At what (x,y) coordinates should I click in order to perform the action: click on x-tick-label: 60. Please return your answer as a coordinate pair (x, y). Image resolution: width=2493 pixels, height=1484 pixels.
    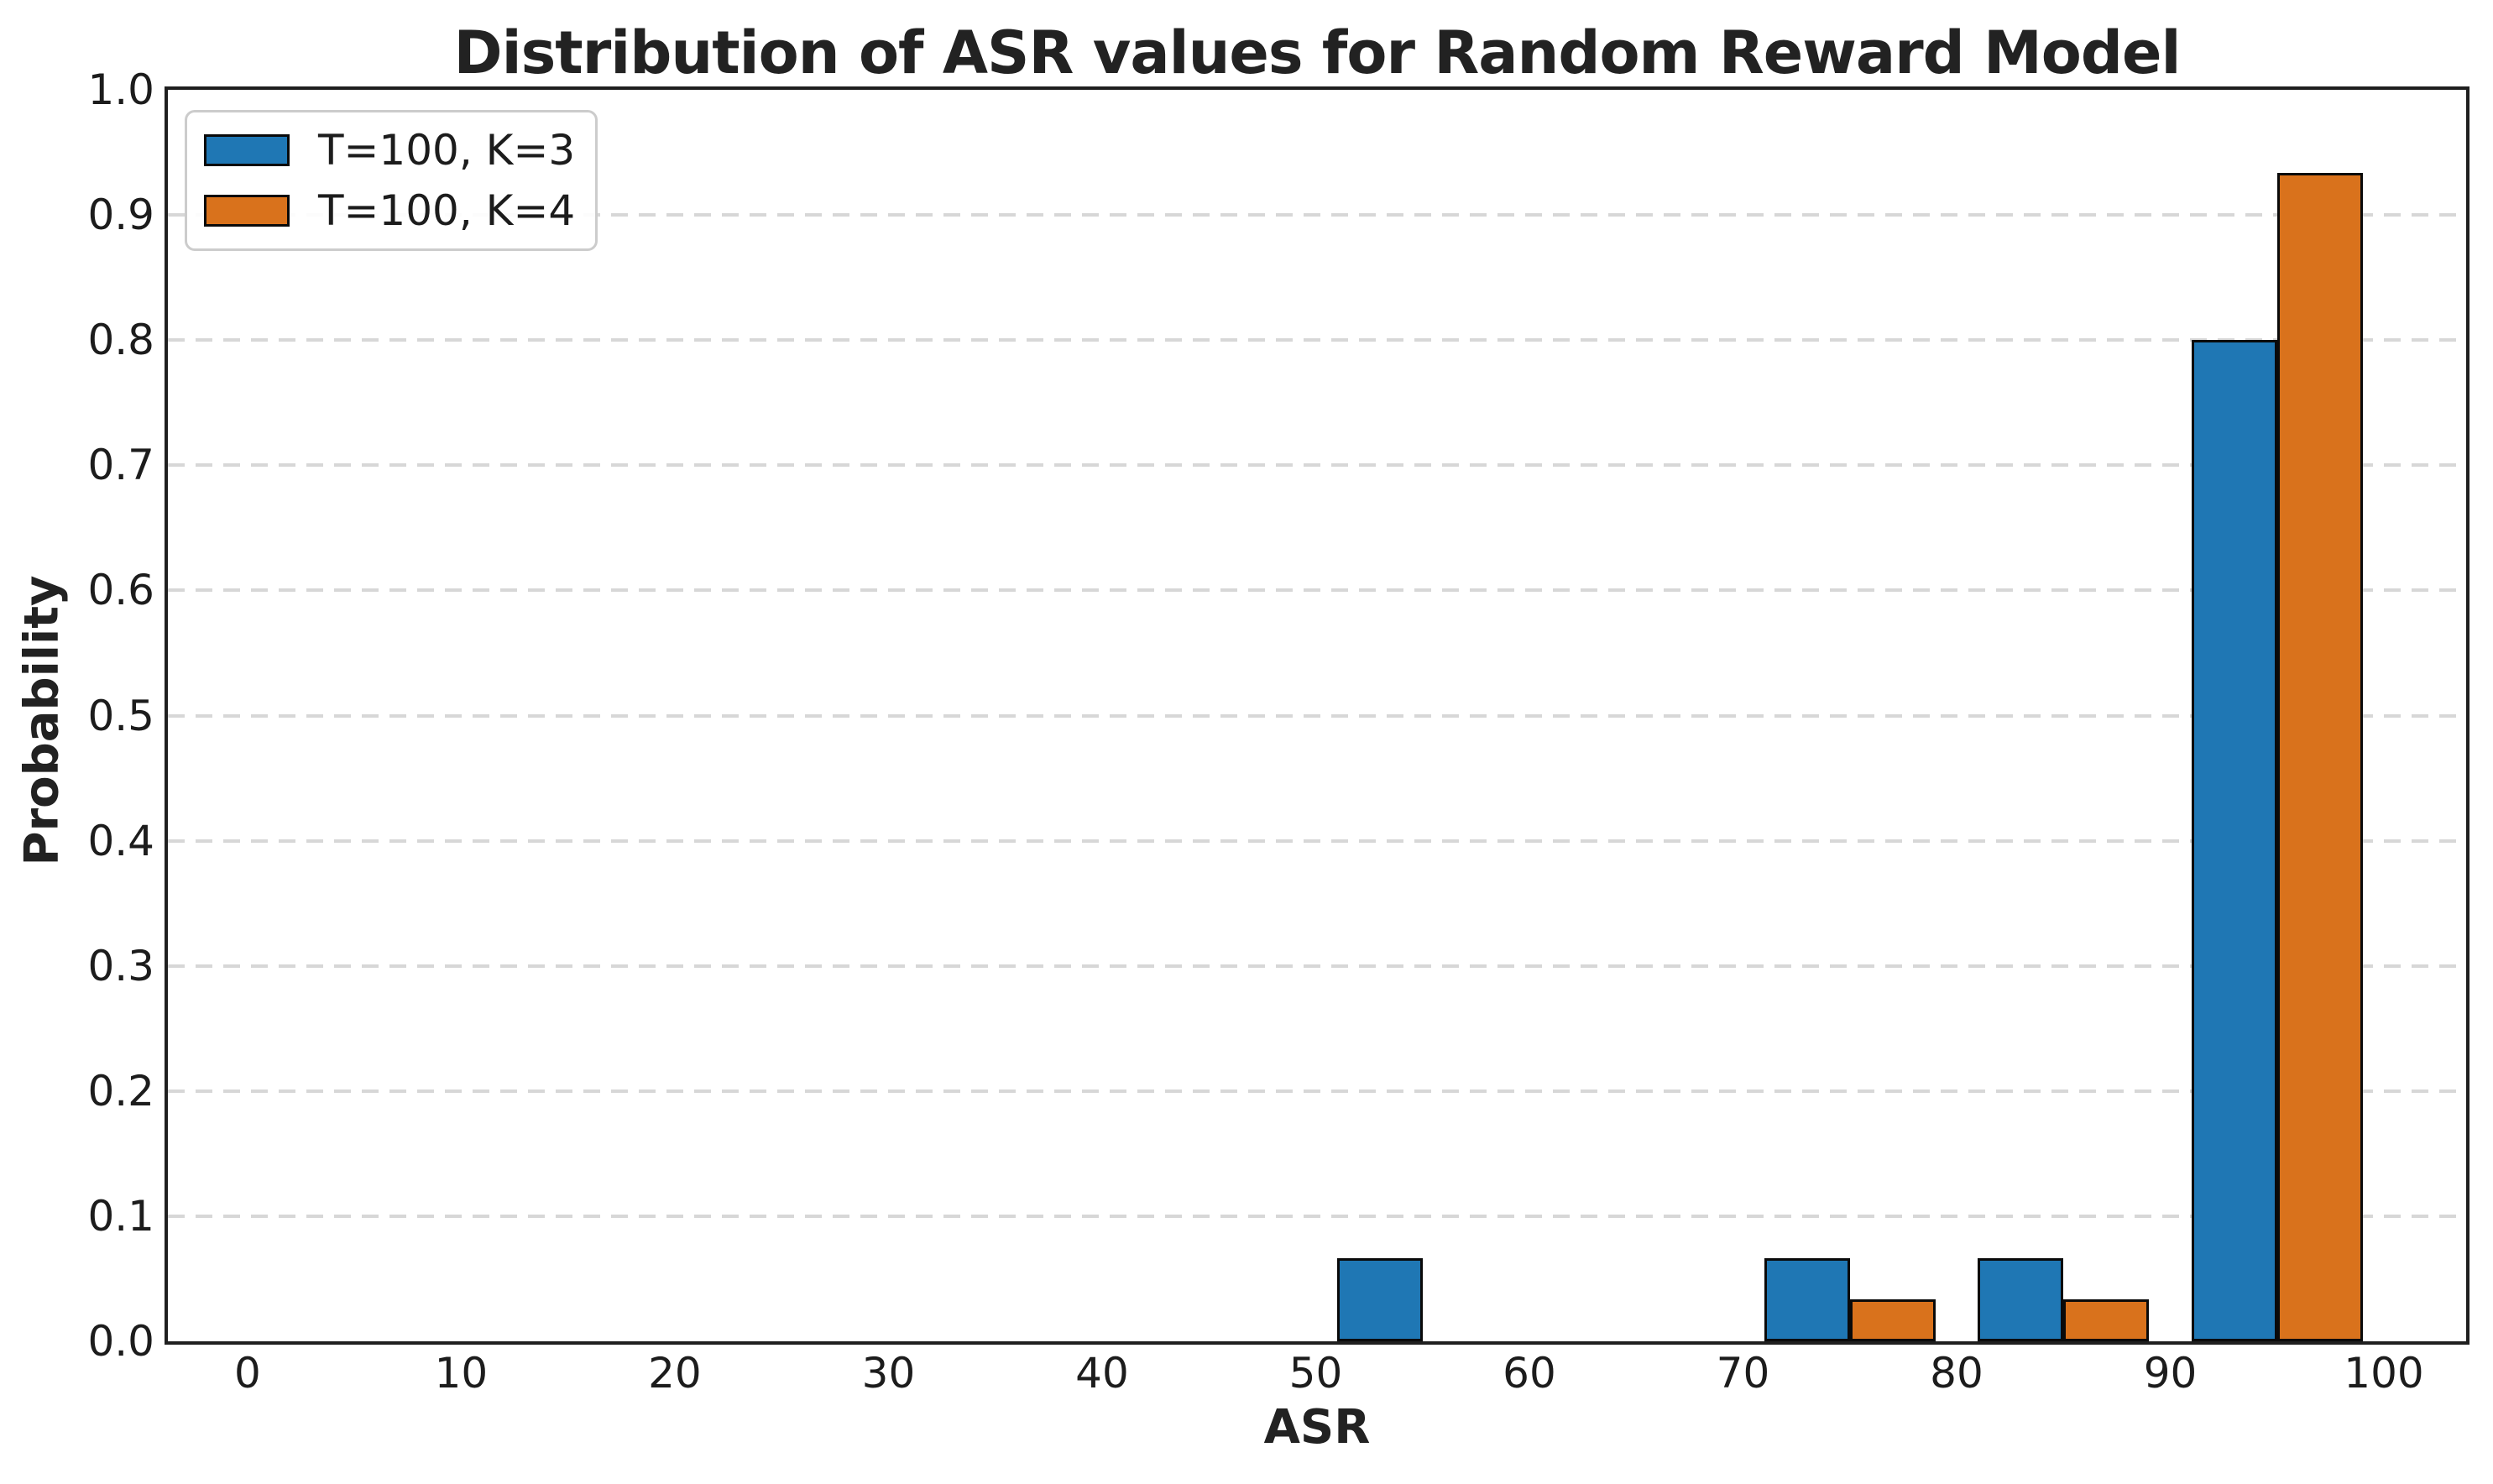
    Looking at the image, I should click on (1529, 1373).